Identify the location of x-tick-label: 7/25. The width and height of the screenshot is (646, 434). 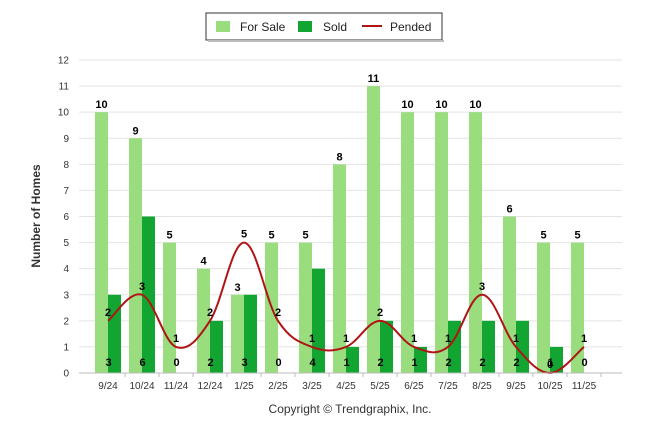
(448, 386).